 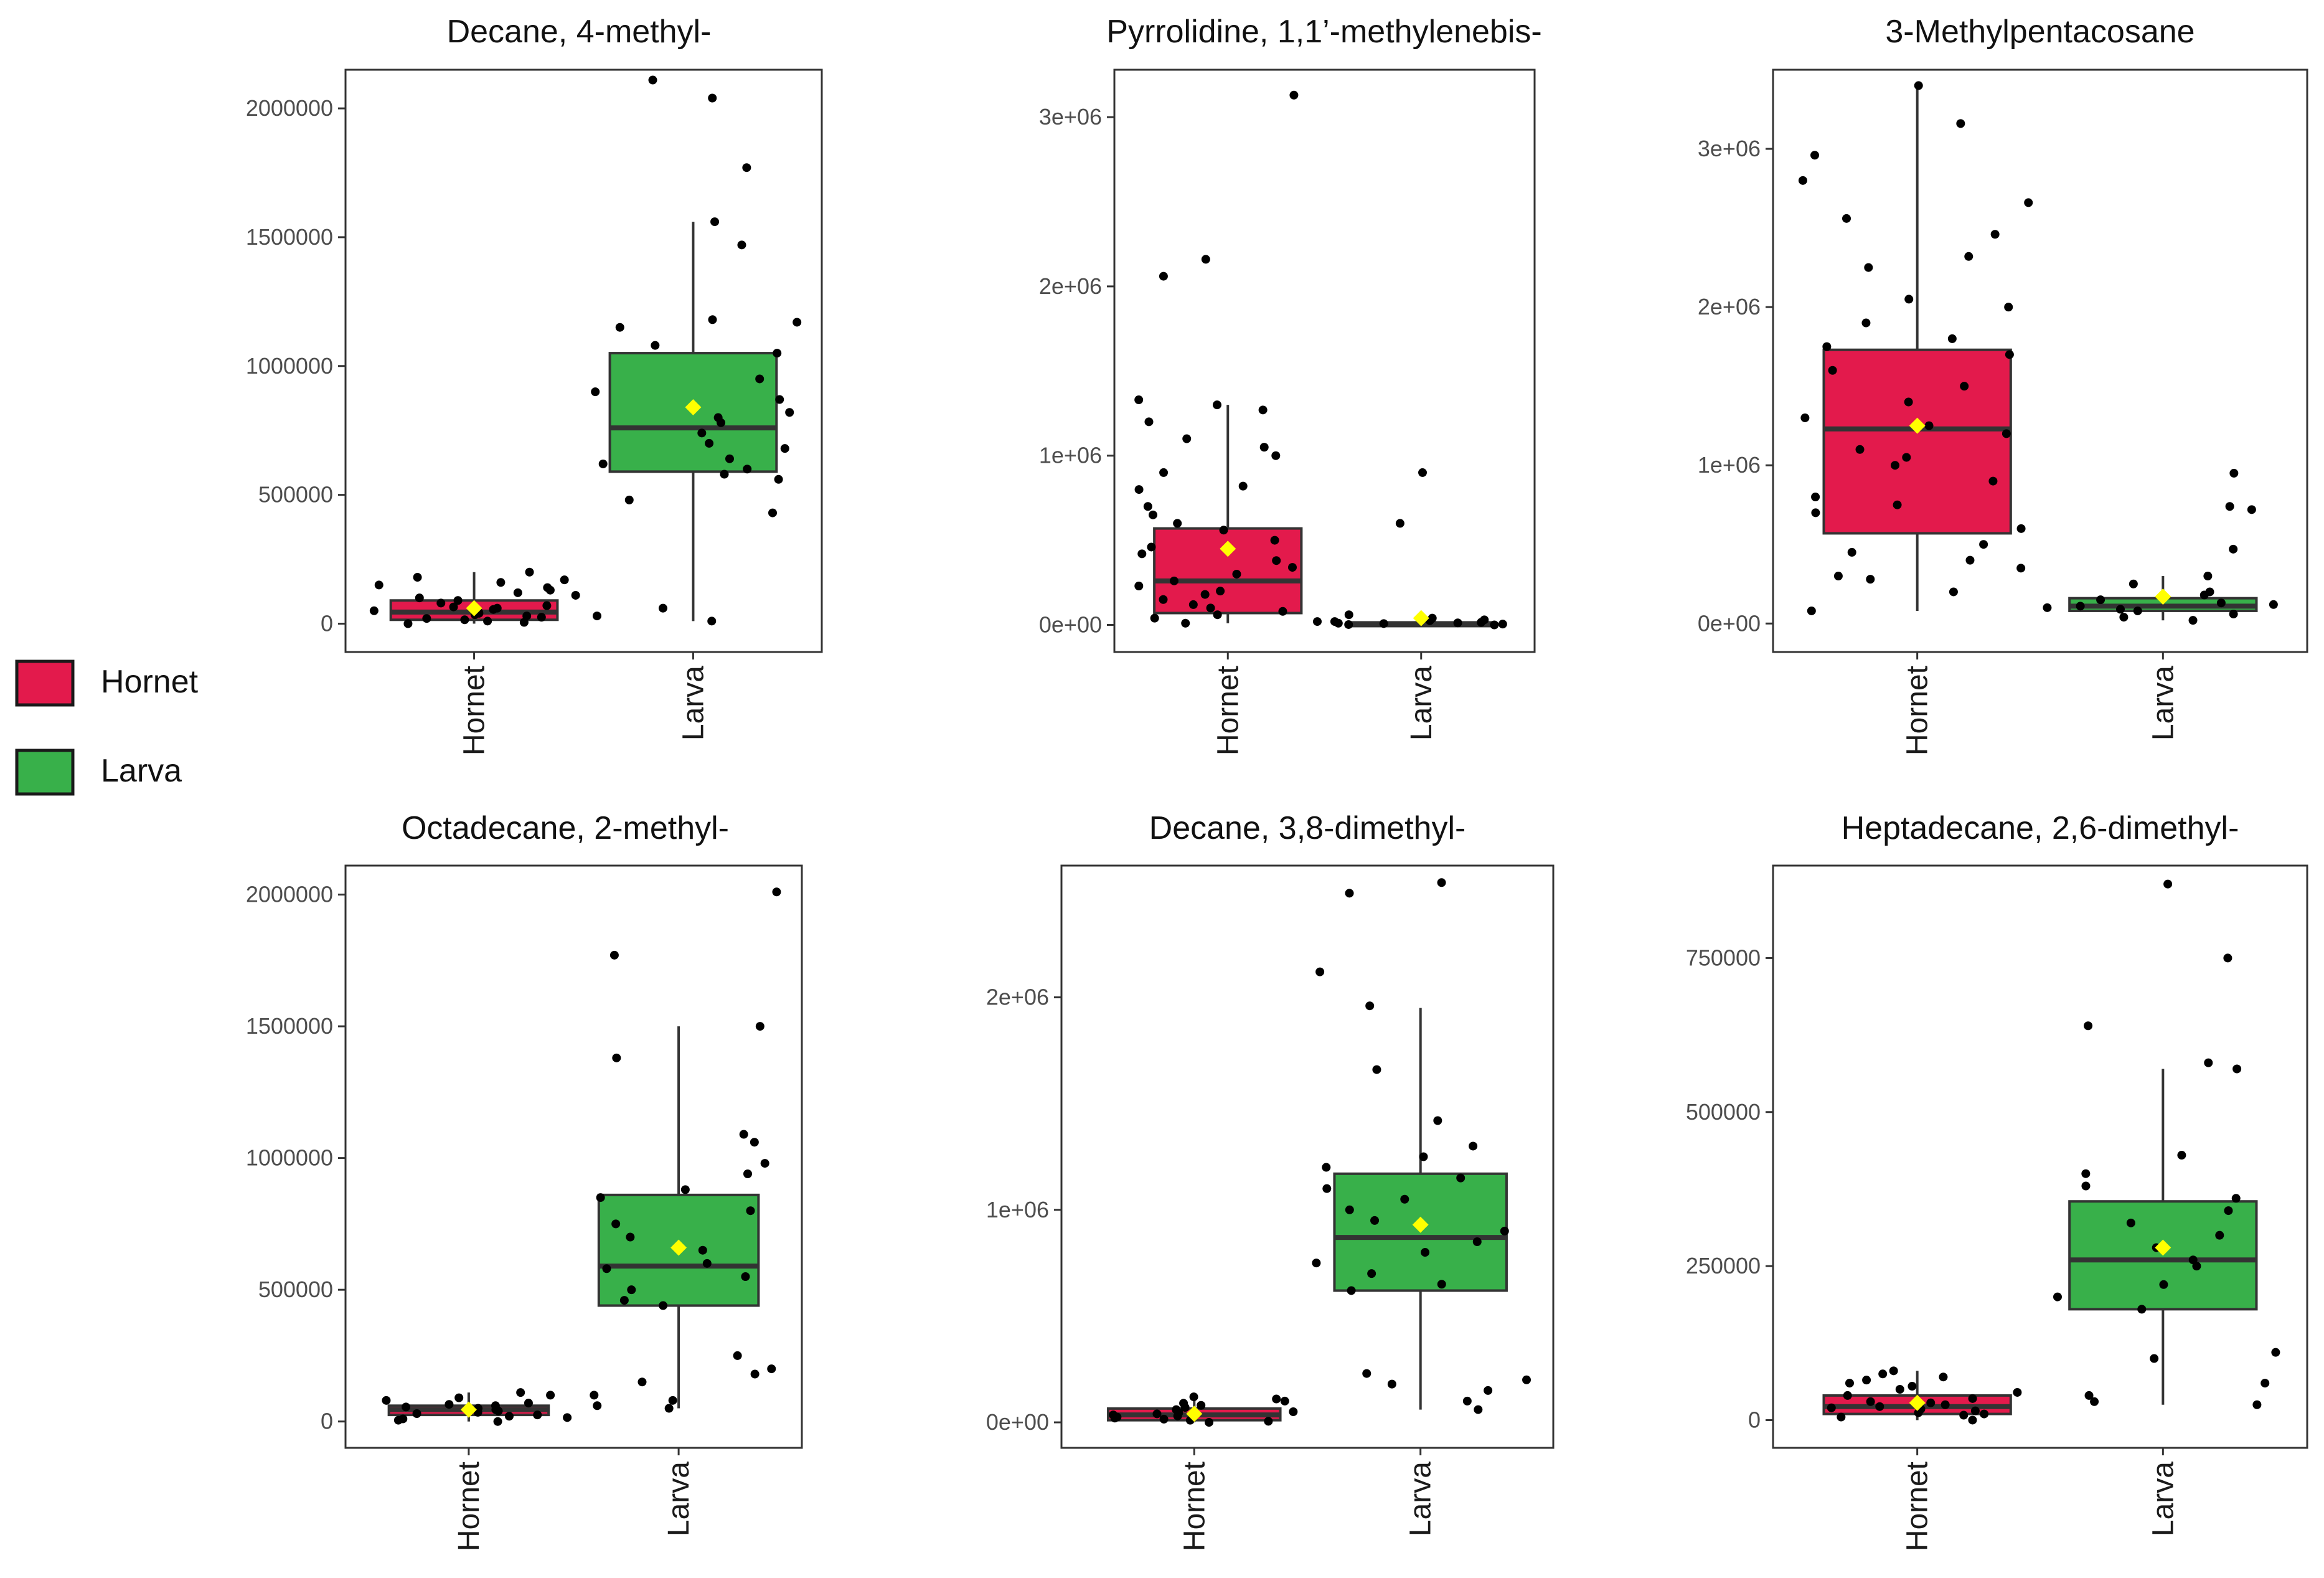 What do you see at coordinates (296, 495) in the screenshot?
I see `y-tick-label: 500000` at bounding box center [296, 495].